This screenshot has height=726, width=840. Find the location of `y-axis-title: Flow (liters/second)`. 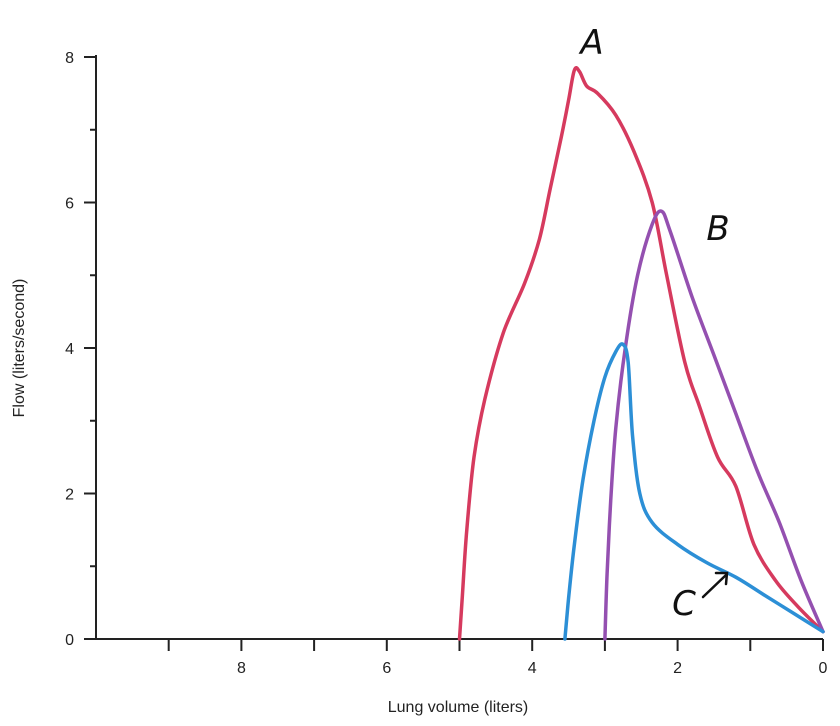

y-axis-title: Flow (liters/second) is located at coordinates (19, 348).